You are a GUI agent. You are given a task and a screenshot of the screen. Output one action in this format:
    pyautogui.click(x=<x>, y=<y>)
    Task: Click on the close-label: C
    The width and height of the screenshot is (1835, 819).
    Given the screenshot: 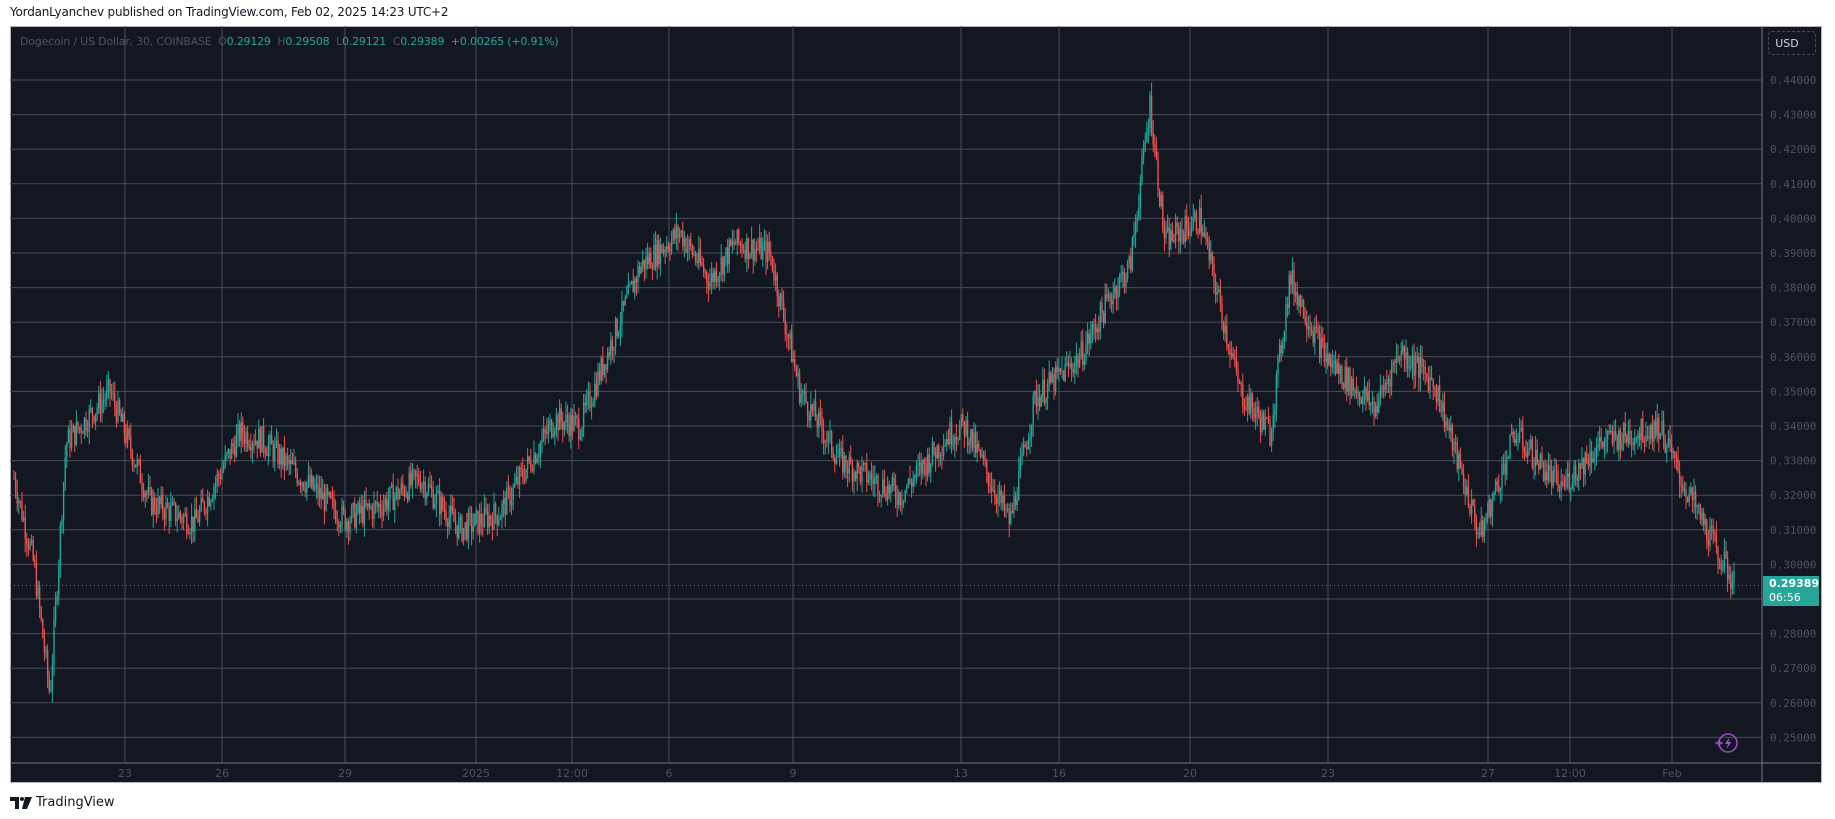 What is the action you would take?
    pyautogui.click(x=396, y=41)
    